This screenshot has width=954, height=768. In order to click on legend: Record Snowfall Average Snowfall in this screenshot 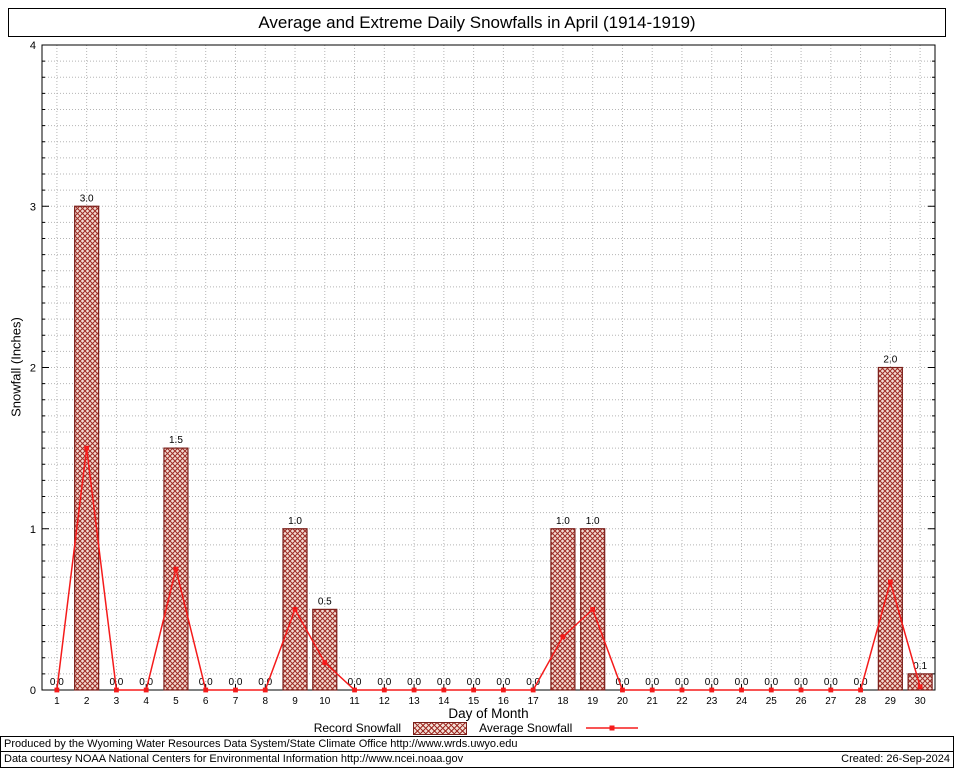, I will do `click(477, 728)`.